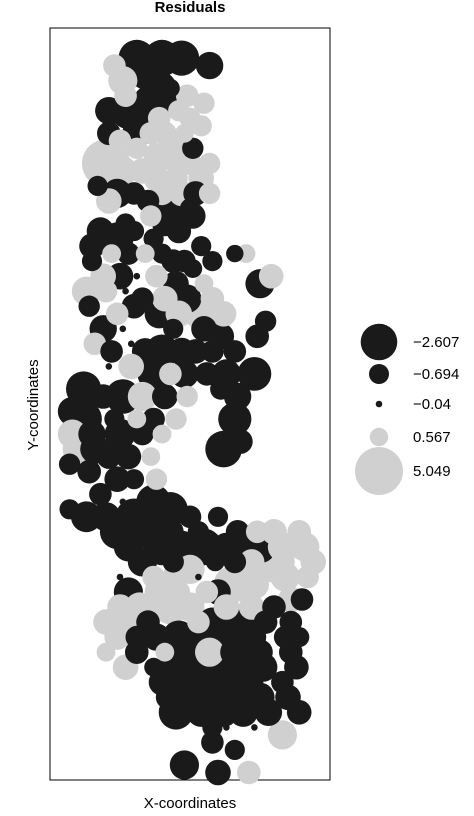 The height and width of the screenshot is (816, 474). What do you see at coordinates (432, 404) in the screenshot?
I see `legend-label: −0.04` at bounding box center [432, 404].